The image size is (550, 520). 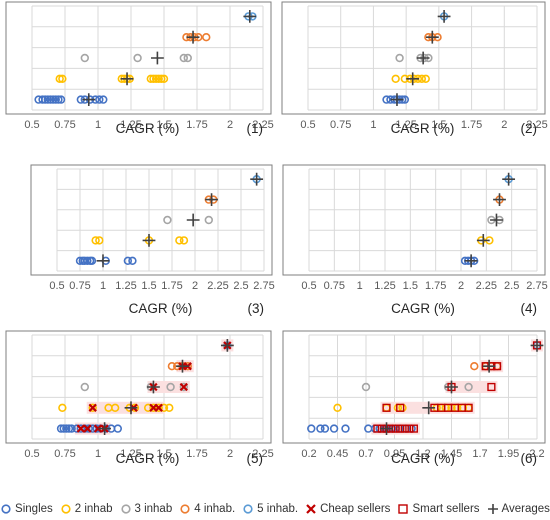 I want to click on legend-label: Smart sellers, so click(x=446, y=509).